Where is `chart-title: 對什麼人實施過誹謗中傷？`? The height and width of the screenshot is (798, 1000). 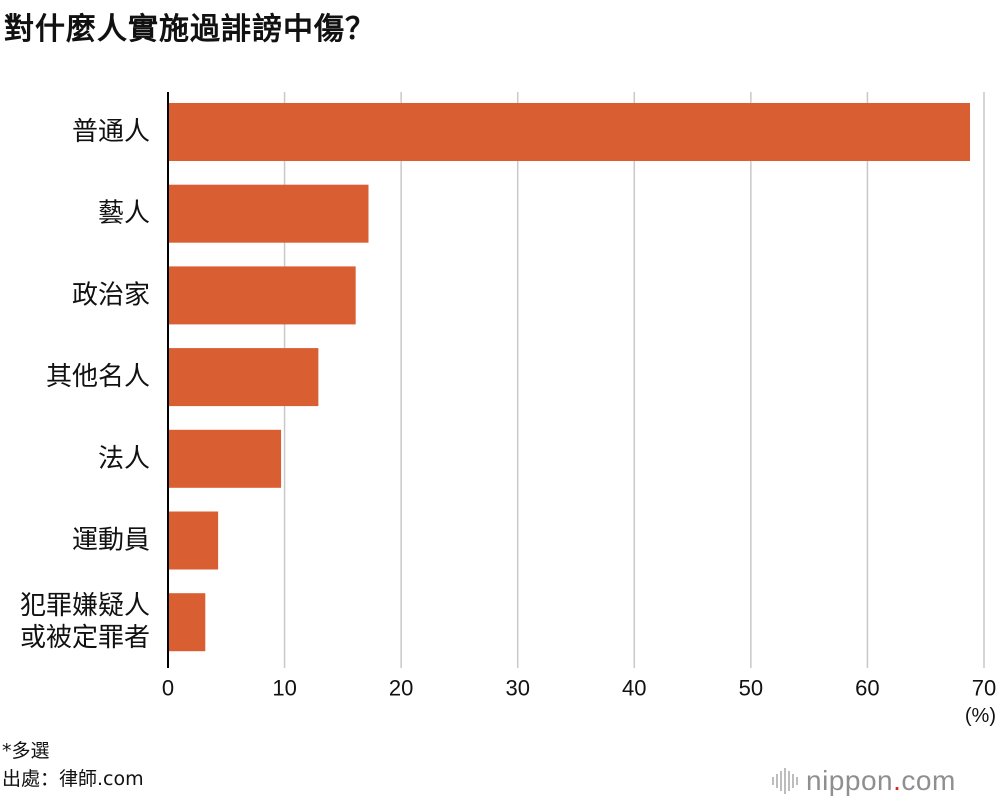
chart-title: 對什麼人實施過誹謗中傷？ is located at coordinates (190, 29).